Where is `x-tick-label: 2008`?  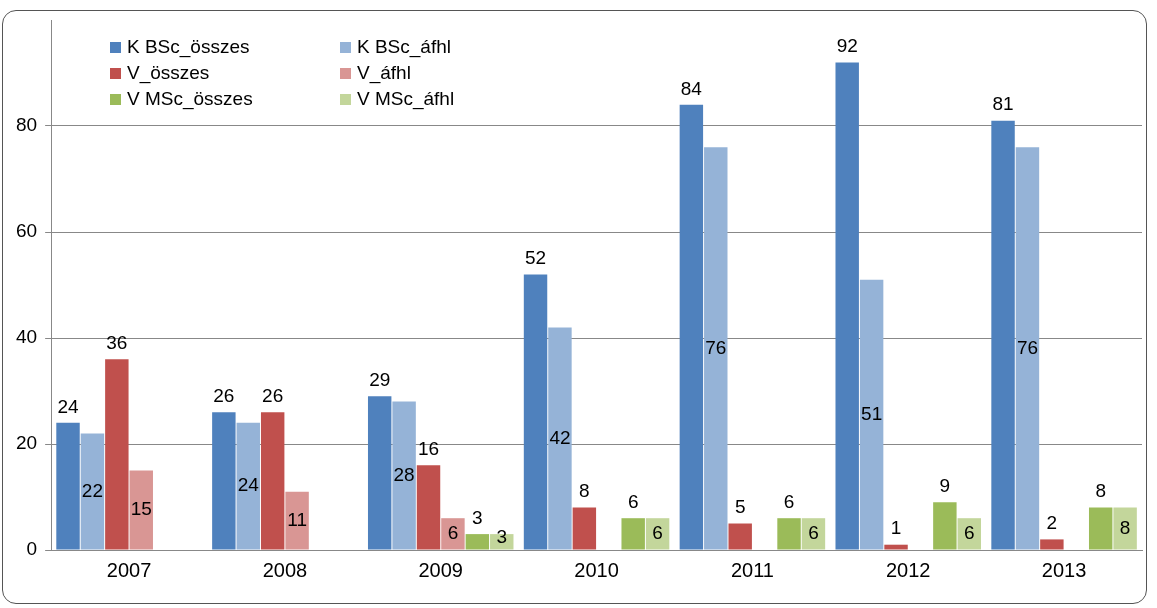 x-tick-label: 2008 is located at coordinates (285, 569).